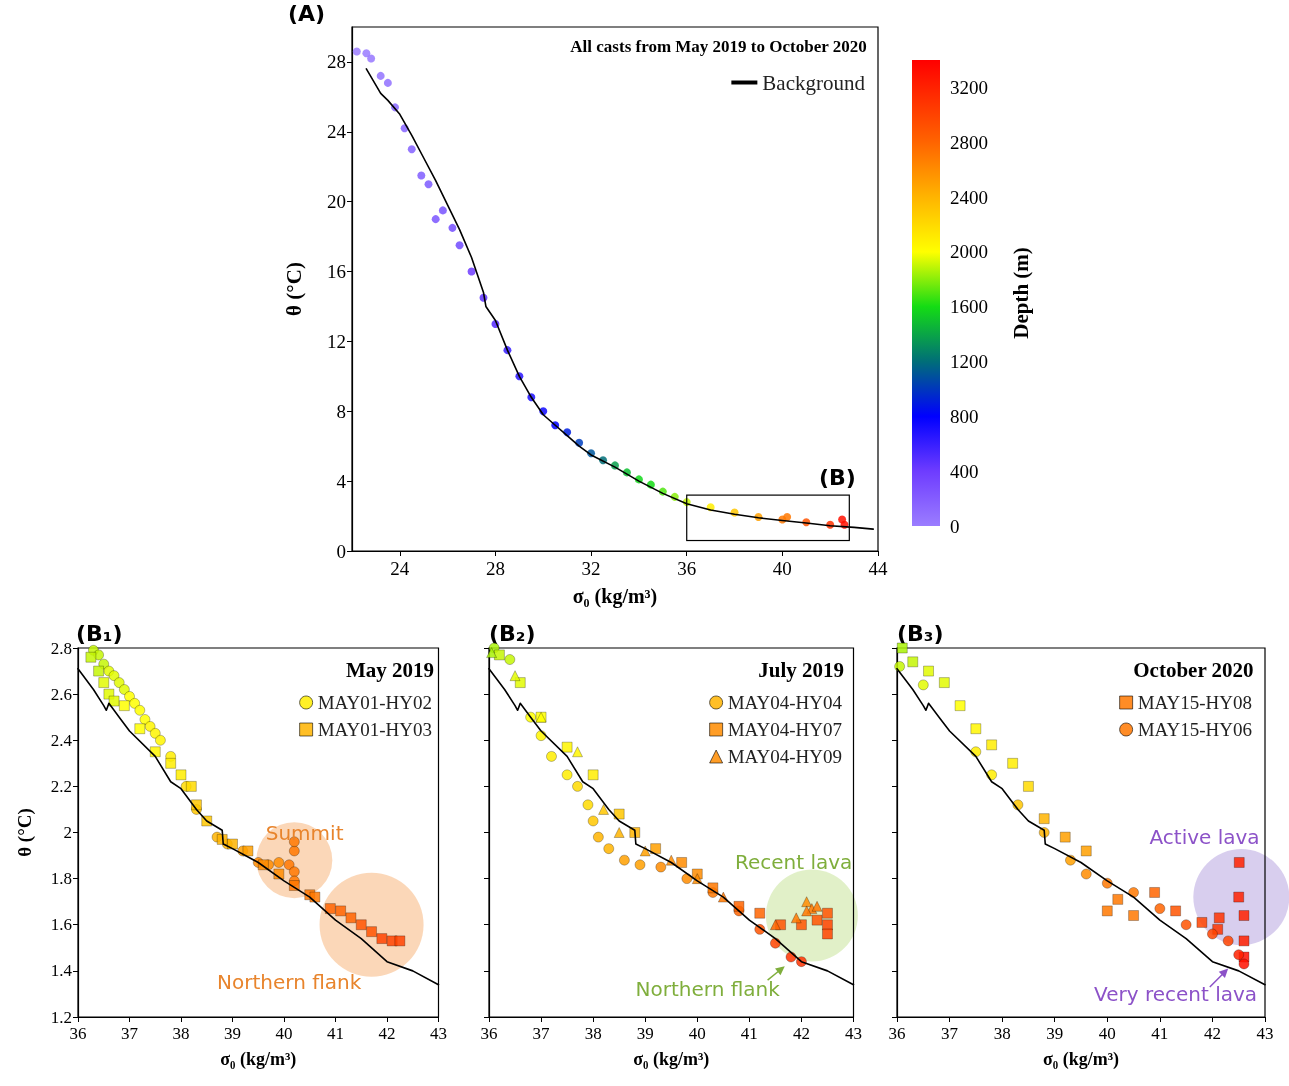  What do you see at coordinates (969, 142) in the screenshot?
I see `color-bar-label: 2800` at bounding box center [969, 142].